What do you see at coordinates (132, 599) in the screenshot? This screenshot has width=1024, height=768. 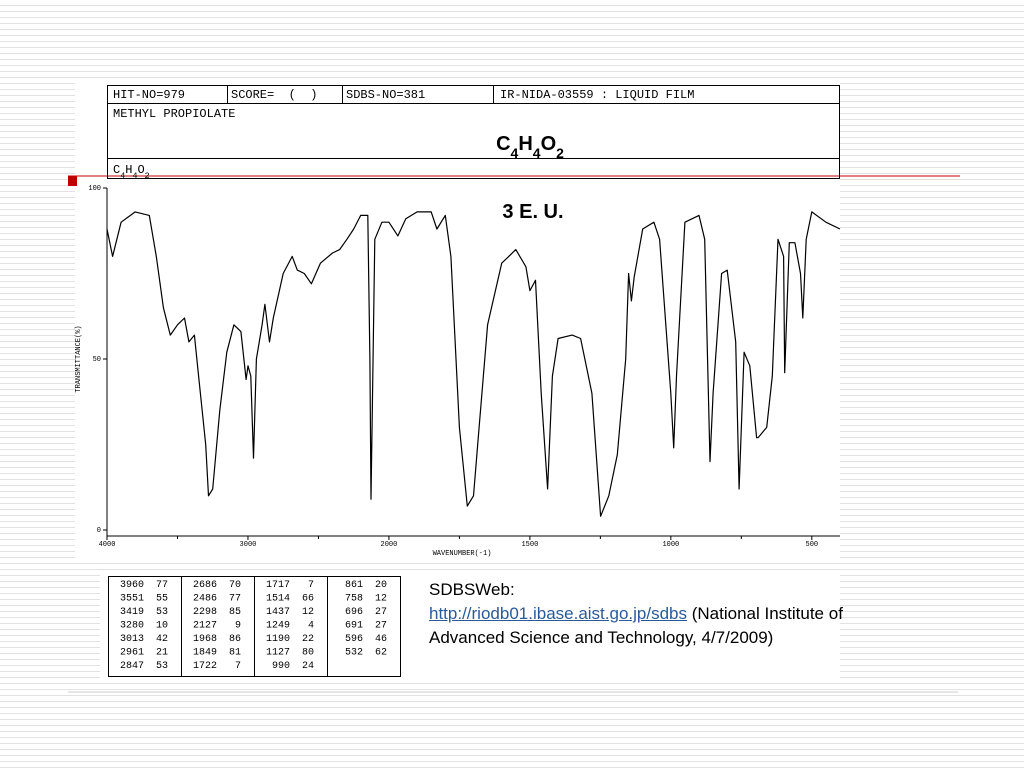 I see `peak-wavenumber: 3551` at bounding box center [132, 599].